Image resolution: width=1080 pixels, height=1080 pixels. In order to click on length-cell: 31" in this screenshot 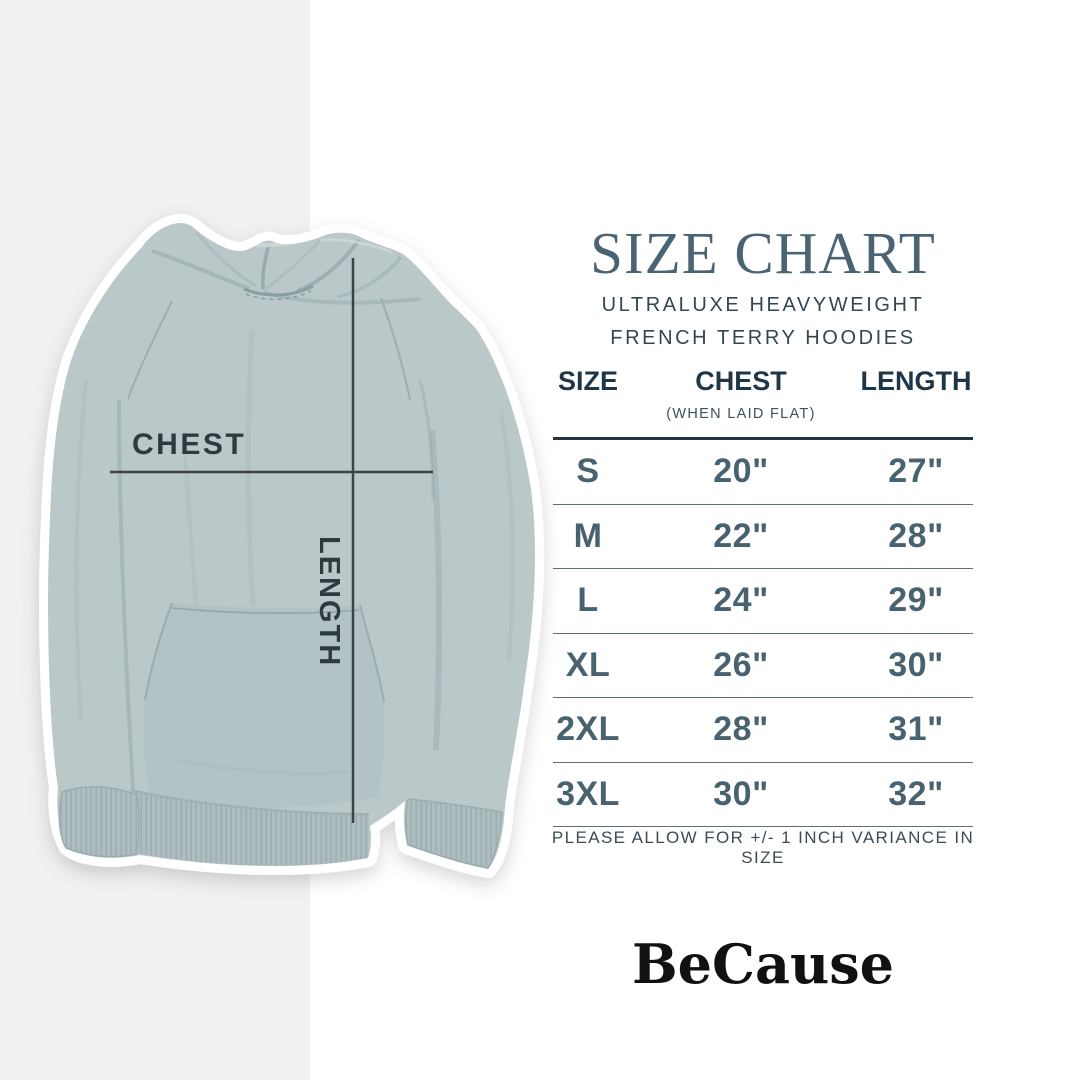, I will do `click(916, 729)`.